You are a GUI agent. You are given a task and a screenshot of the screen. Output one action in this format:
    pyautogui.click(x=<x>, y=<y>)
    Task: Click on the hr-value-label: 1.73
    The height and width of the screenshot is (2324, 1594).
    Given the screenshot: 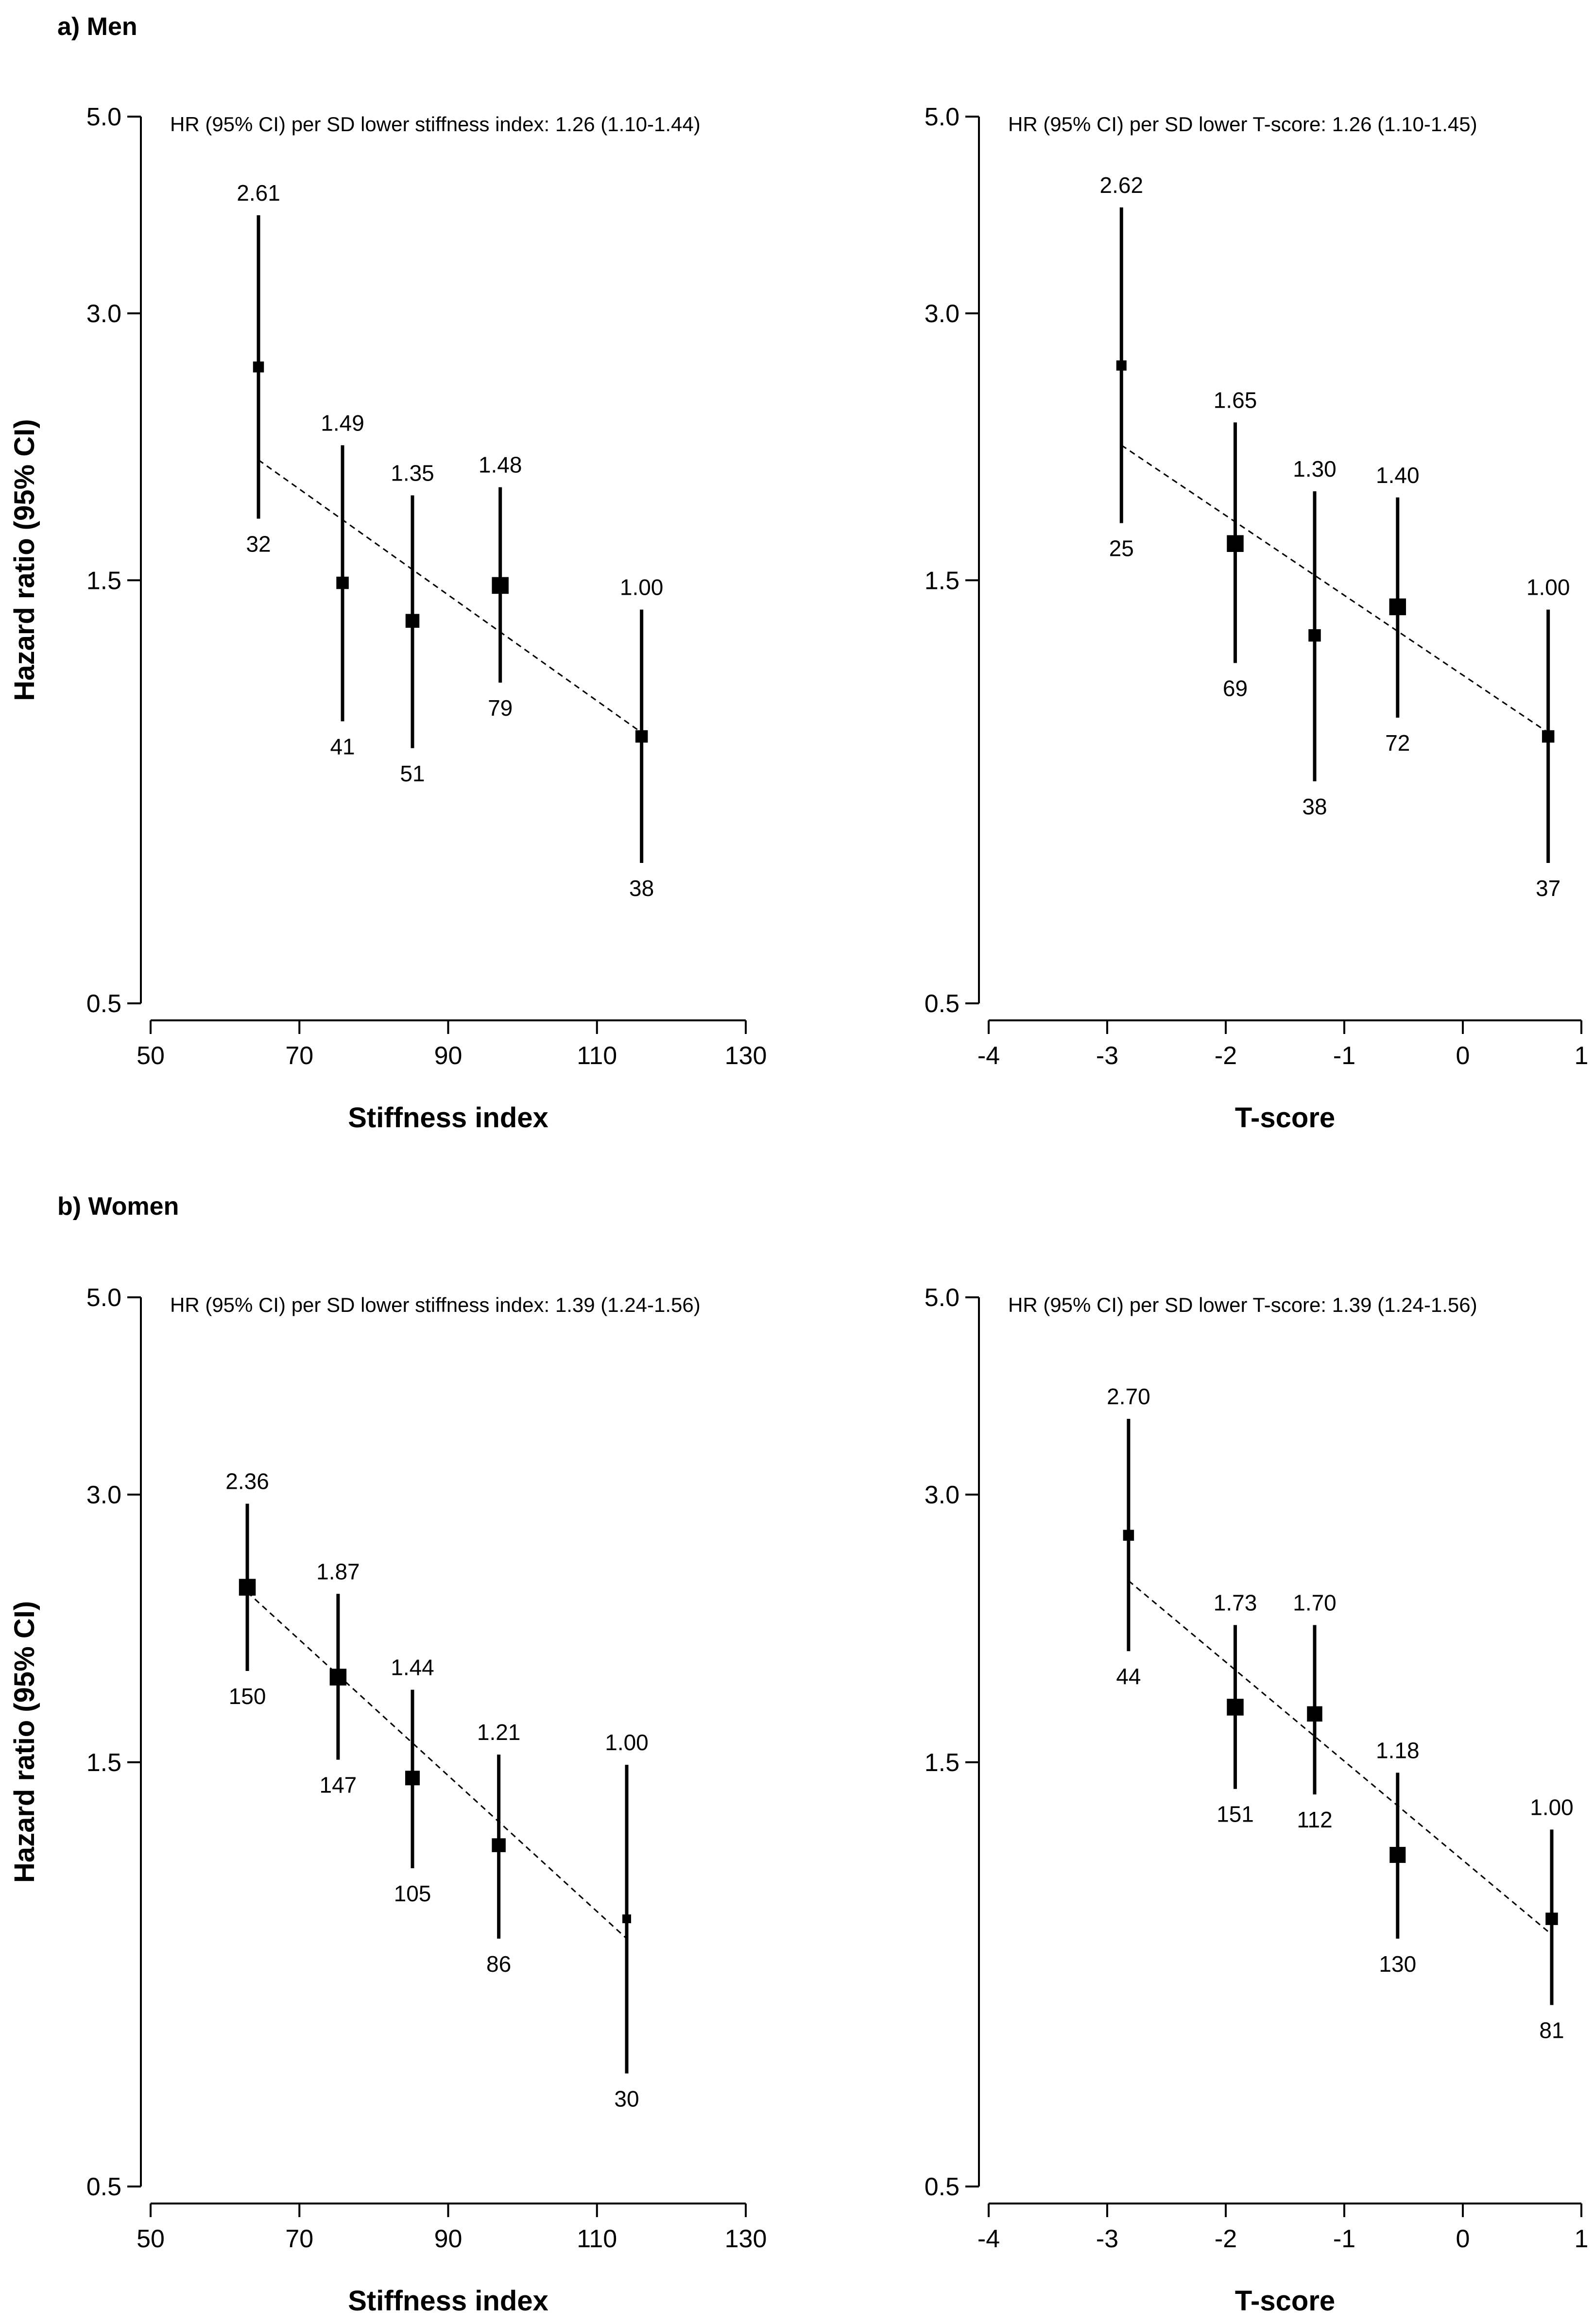 What is the action you would take?
    pyautogui.click(x=1236, y=1603)
    